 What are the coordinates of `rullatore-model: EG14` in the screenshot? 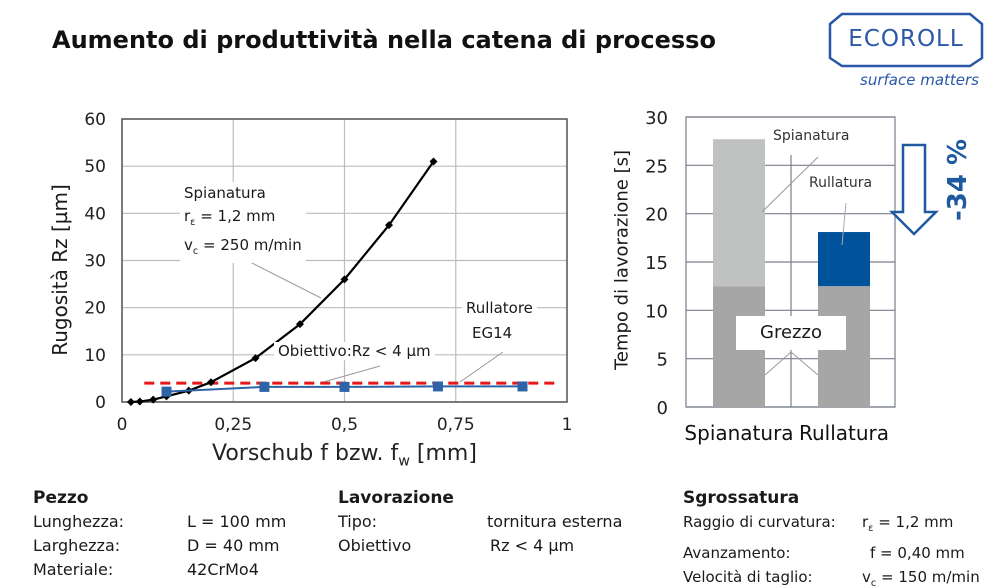 It's located at (492, 333).